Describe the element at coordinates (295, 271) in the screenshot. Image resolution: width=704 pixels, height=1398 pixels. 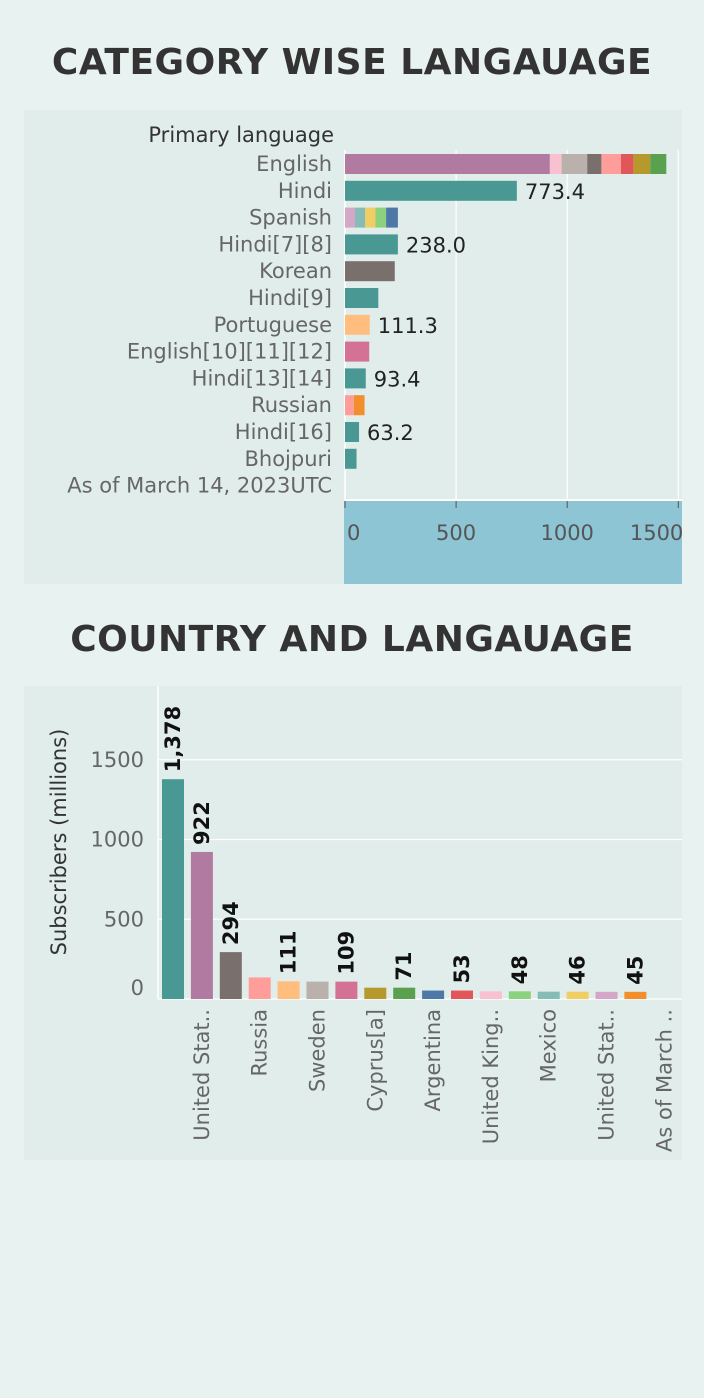
I see `category-label: Korean` at that location.